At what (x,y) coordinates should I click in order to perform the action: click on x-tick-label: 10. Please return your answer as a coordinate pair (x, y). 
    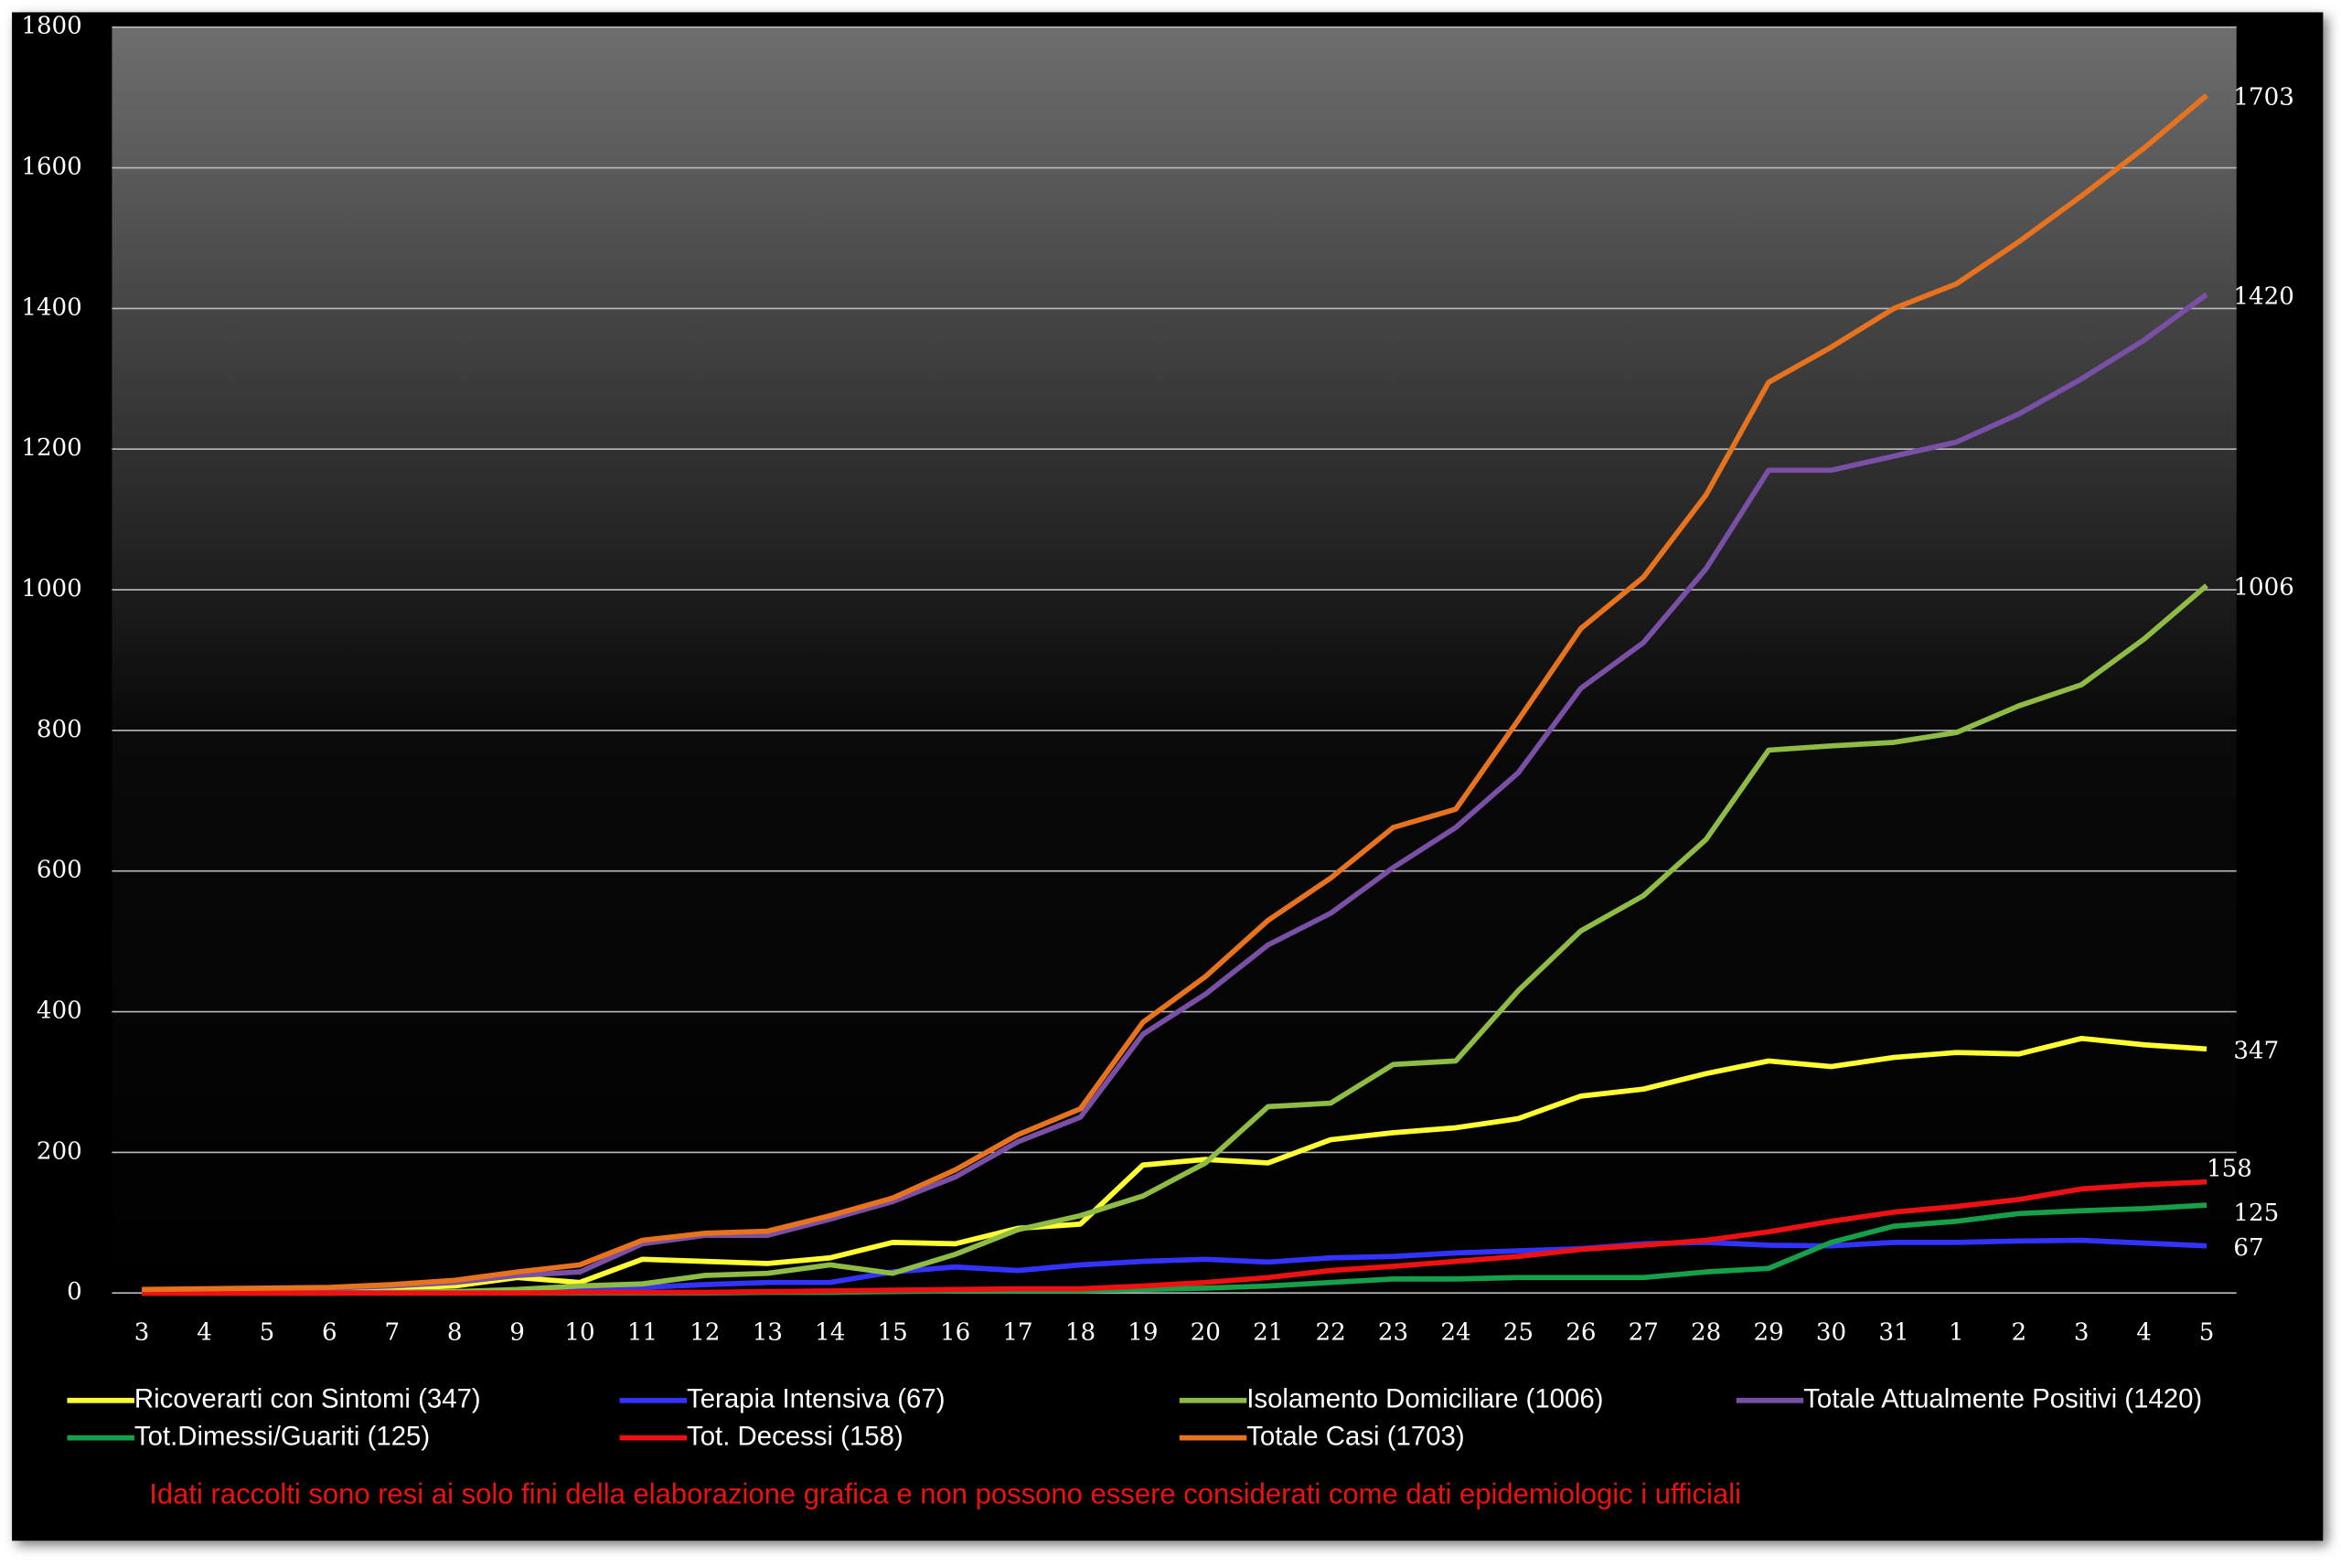
    Looking at the image, I should click on (579, 1332).